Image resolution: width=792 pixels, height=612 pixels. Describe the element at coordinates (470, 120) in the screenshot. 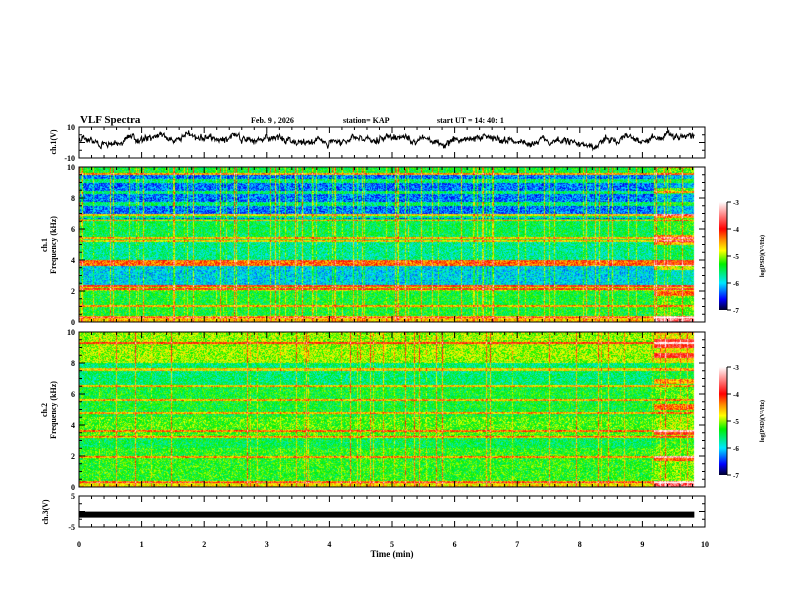

I see `start-ut-label: start UT = 14: 40: 1` at that location.